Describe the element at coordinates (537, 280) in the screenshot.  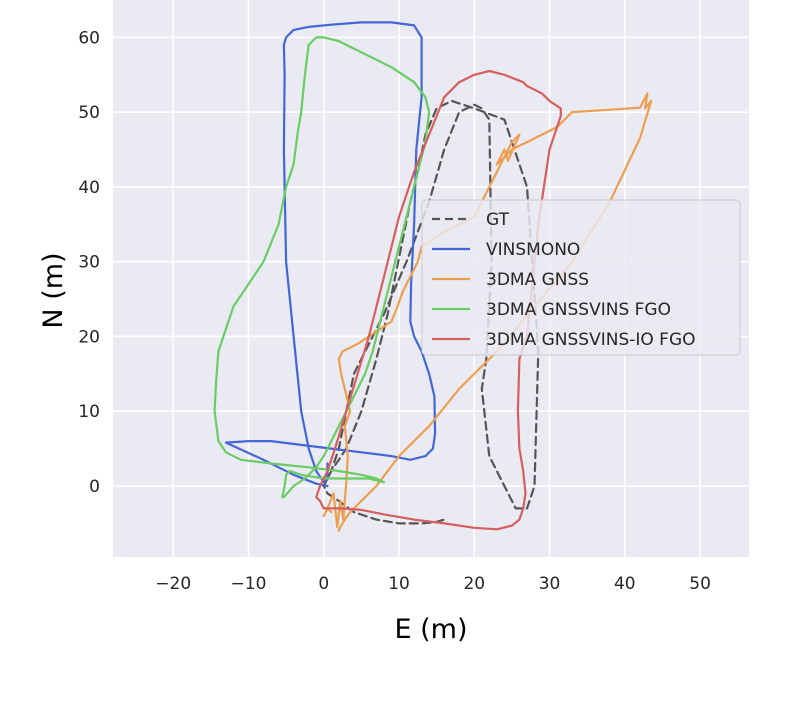
I see `legend-label-2: 3DMA GNSS` at that location.